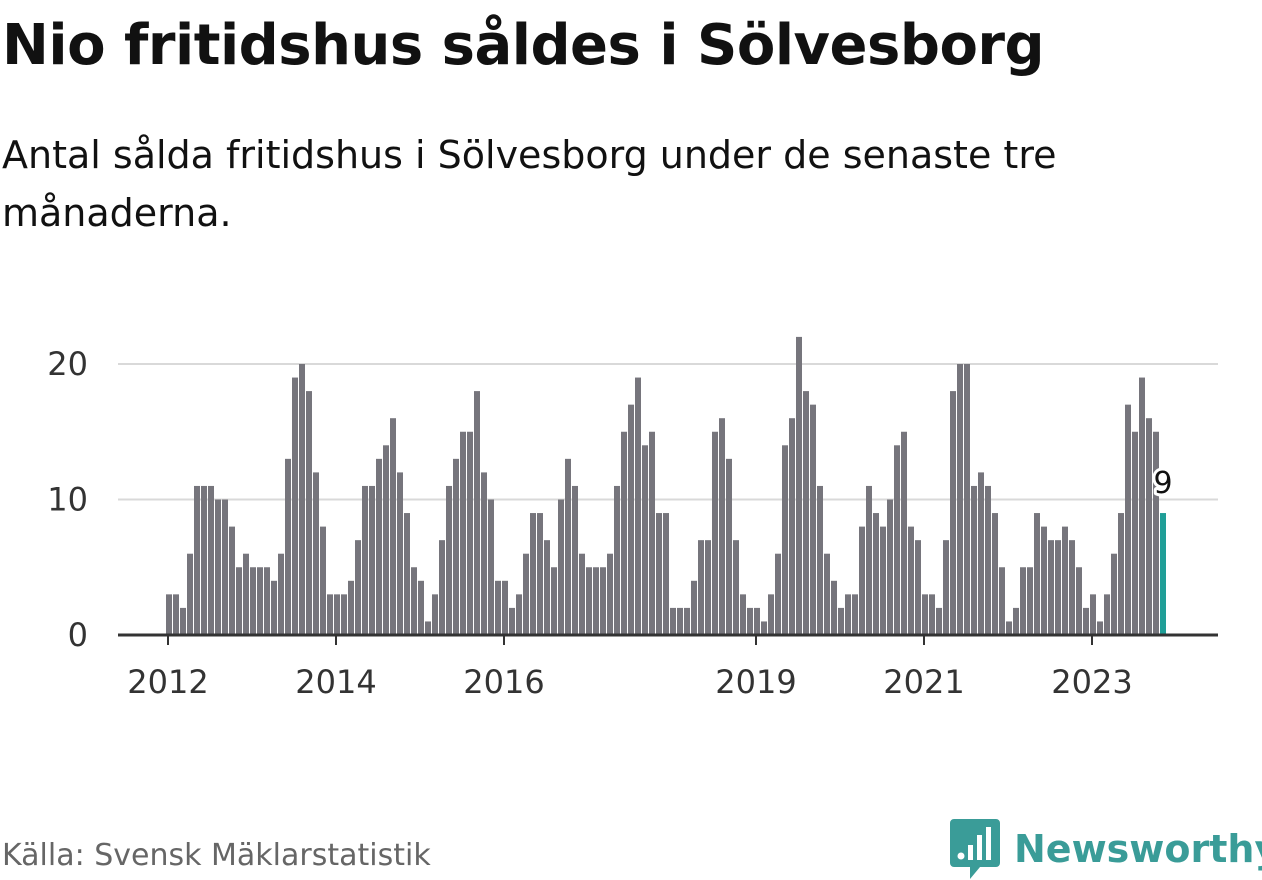  Describe the element at coordinates (1163, 574) in the screenshot. I see `highlight-bar` at that location.